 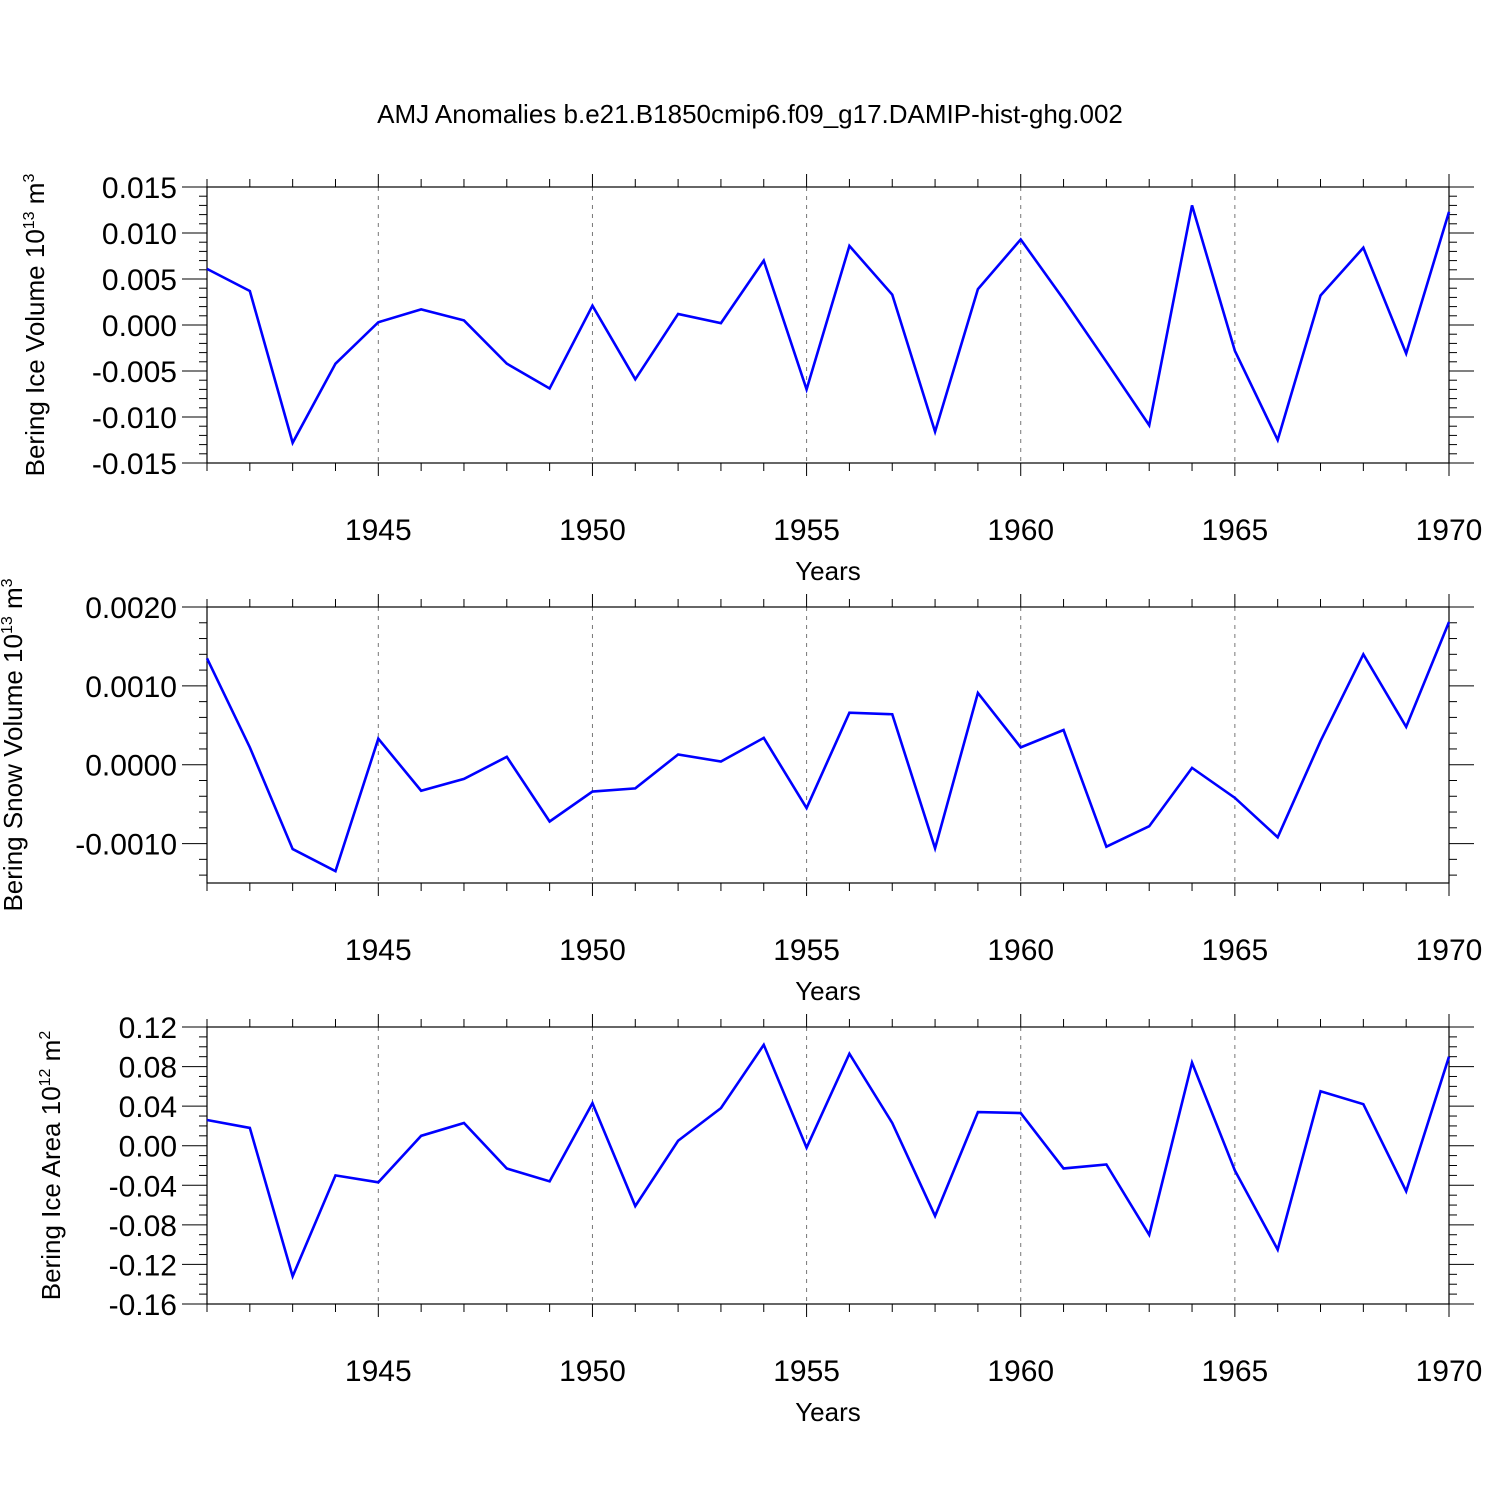 I want to click on y-tick-label: 0.12, so click(x=148, y=1028).